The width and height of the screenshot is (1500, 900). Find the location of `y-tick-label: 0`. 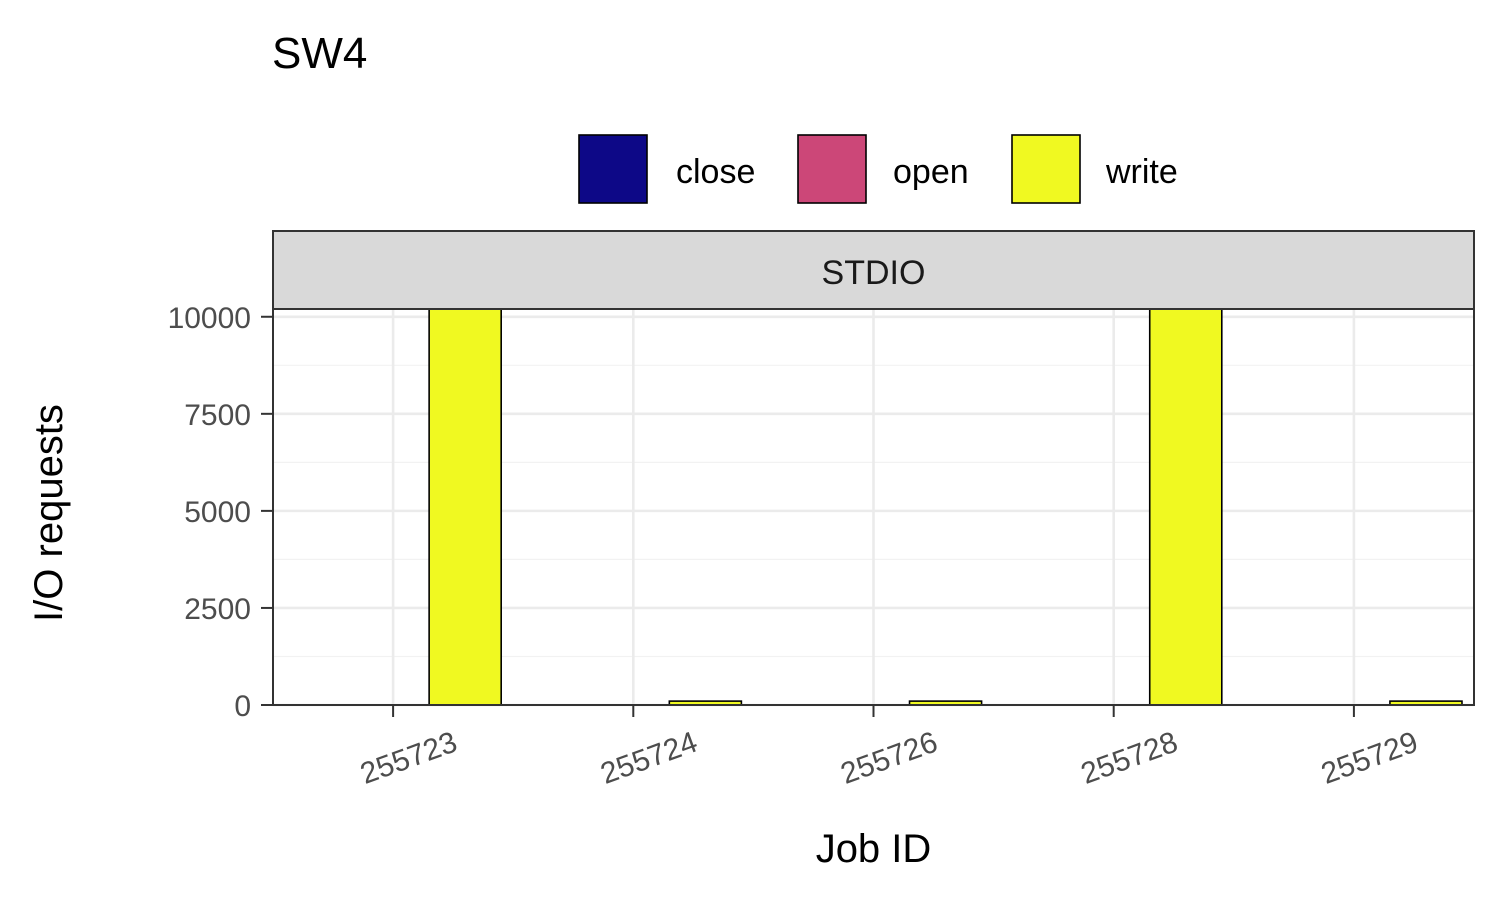

y-tick-label: 0 is located at coordinates (242, 706).